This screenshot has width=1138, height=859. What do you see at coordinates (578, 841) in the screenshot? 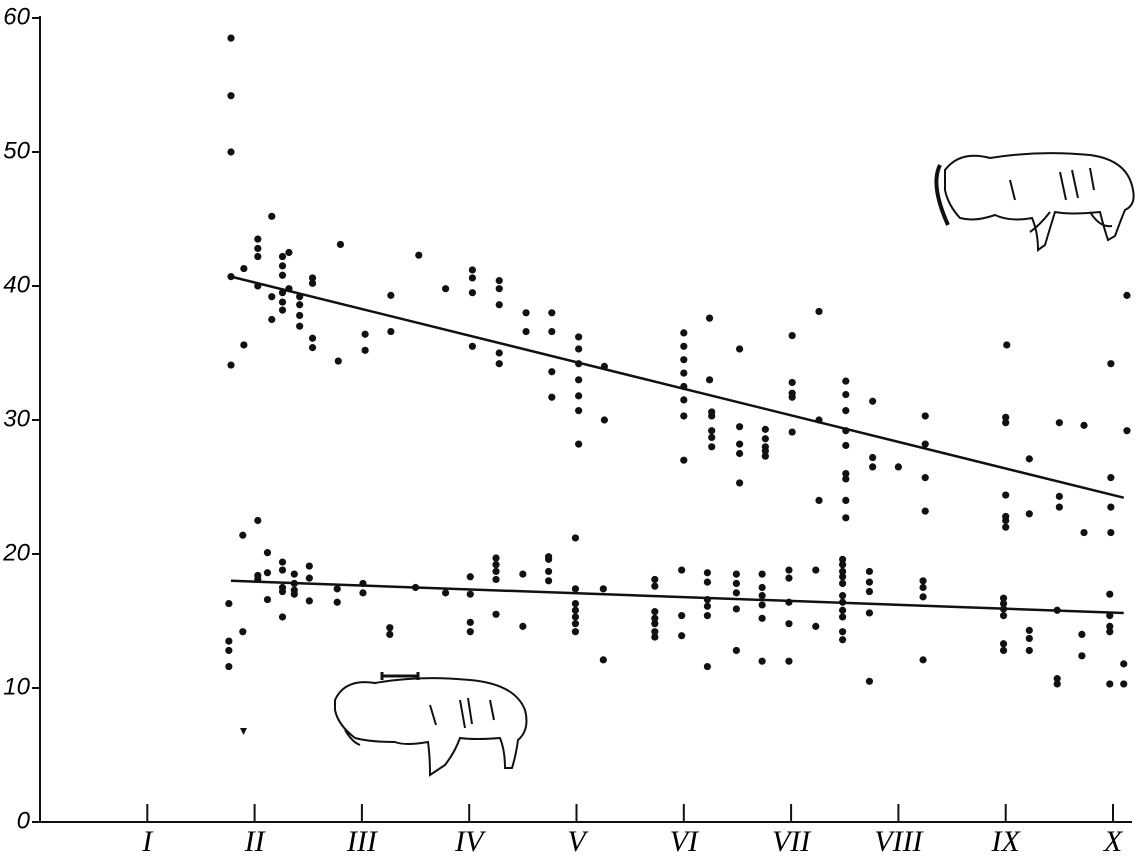
I see `x-tick-label: V` at bounding box center [578, 841].